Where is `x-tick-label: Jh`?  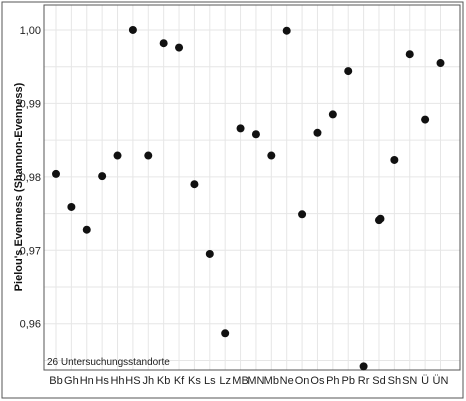
x-tick-label: Jh is located at coordinates (148, 381).